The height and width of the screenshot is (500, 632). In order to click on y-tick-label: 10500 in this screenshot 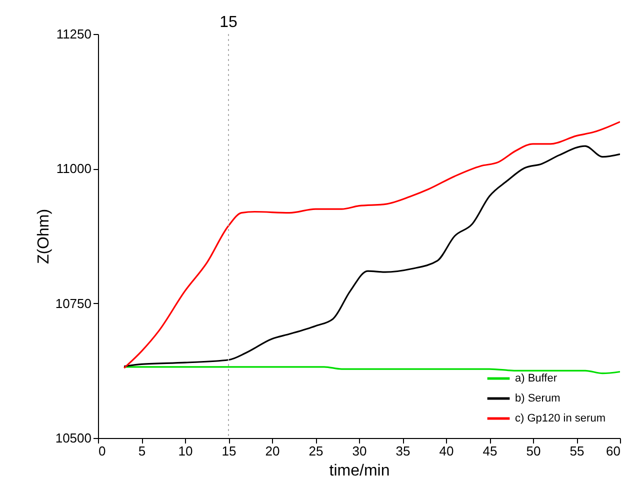, I will do `click(73, 438)`.